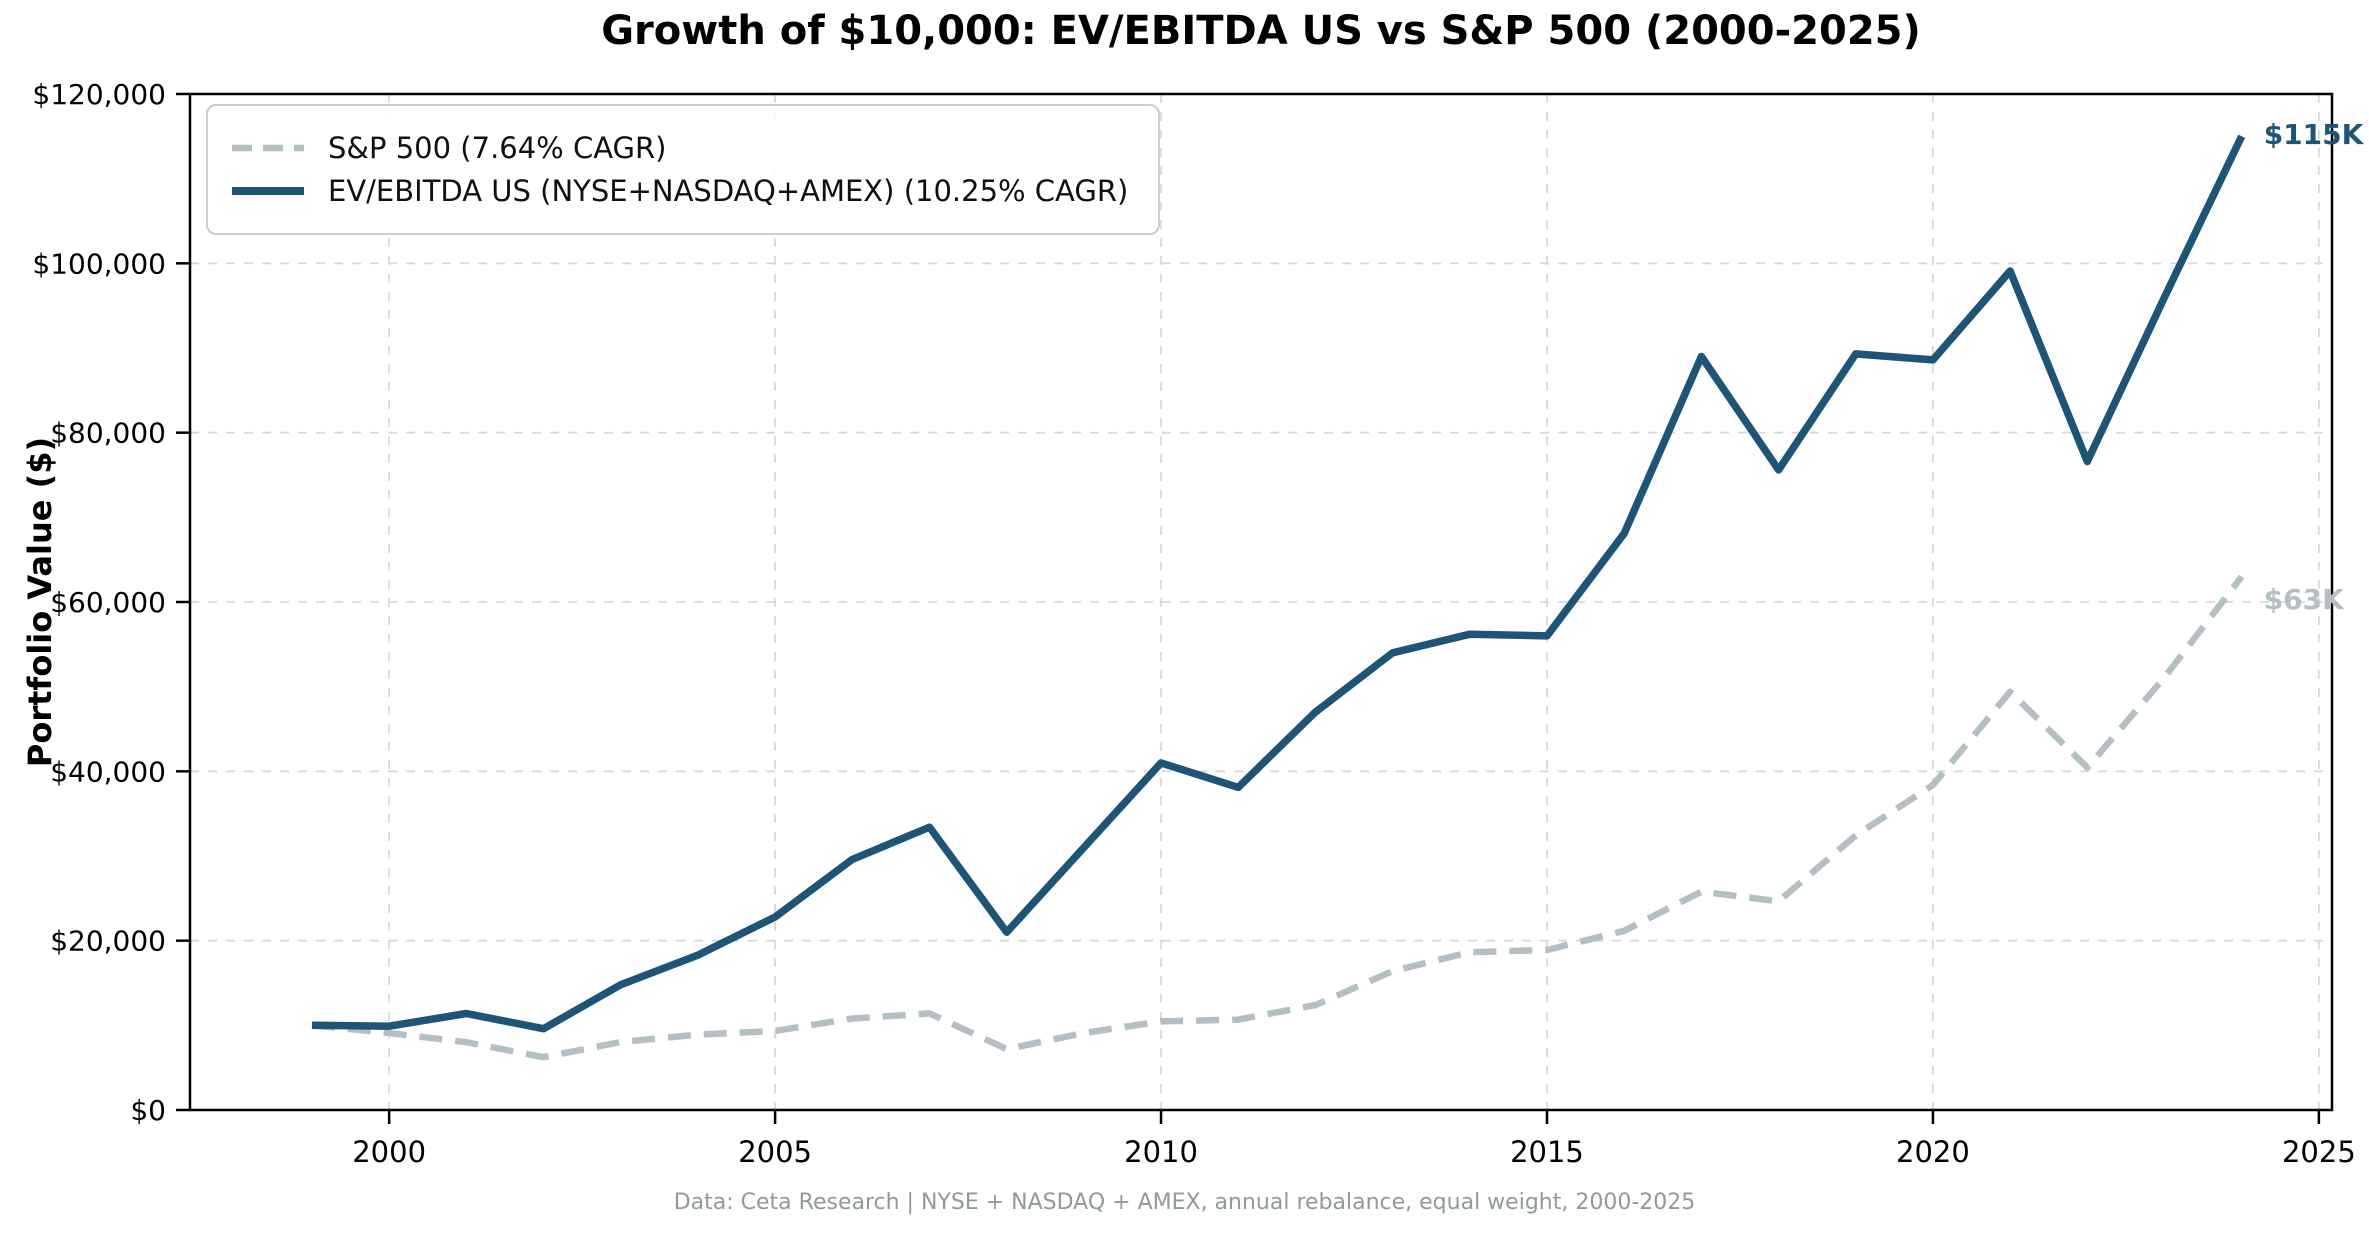 The width and height of the screenshot is (2369, 1239). Describe the element at coordinates (268, 191) in the screenshot. I see `ev-ebitda-solid-line-swatch` at that location.